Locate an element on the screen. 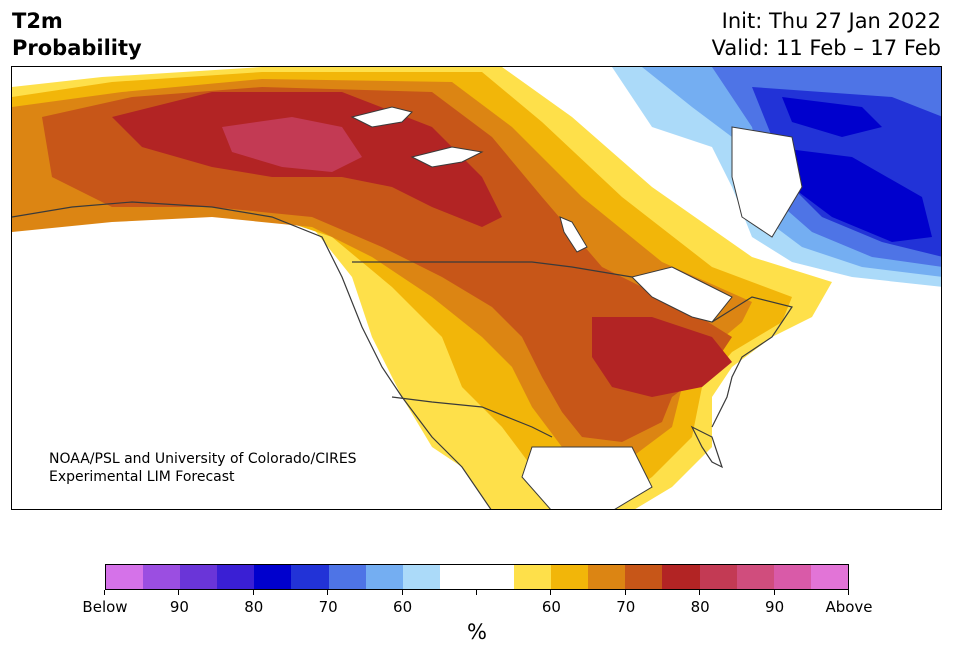  contour-above-max is located at coordinates (292, 144).